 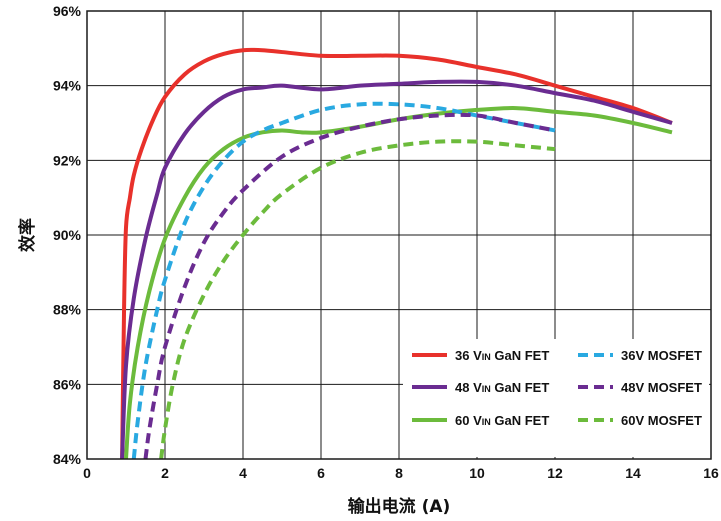 I want to click on legend-label-4: 36V MOSFET, so click(x=661, y=355).